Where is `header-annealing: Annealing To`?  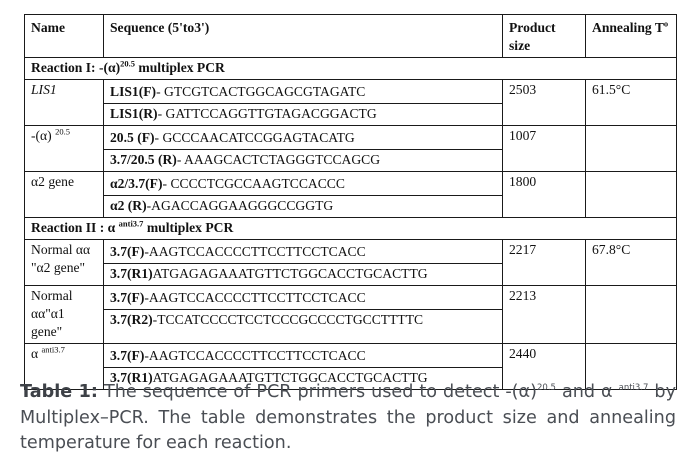
header-annealing: Annealing To is located at coordinates (631, 36).